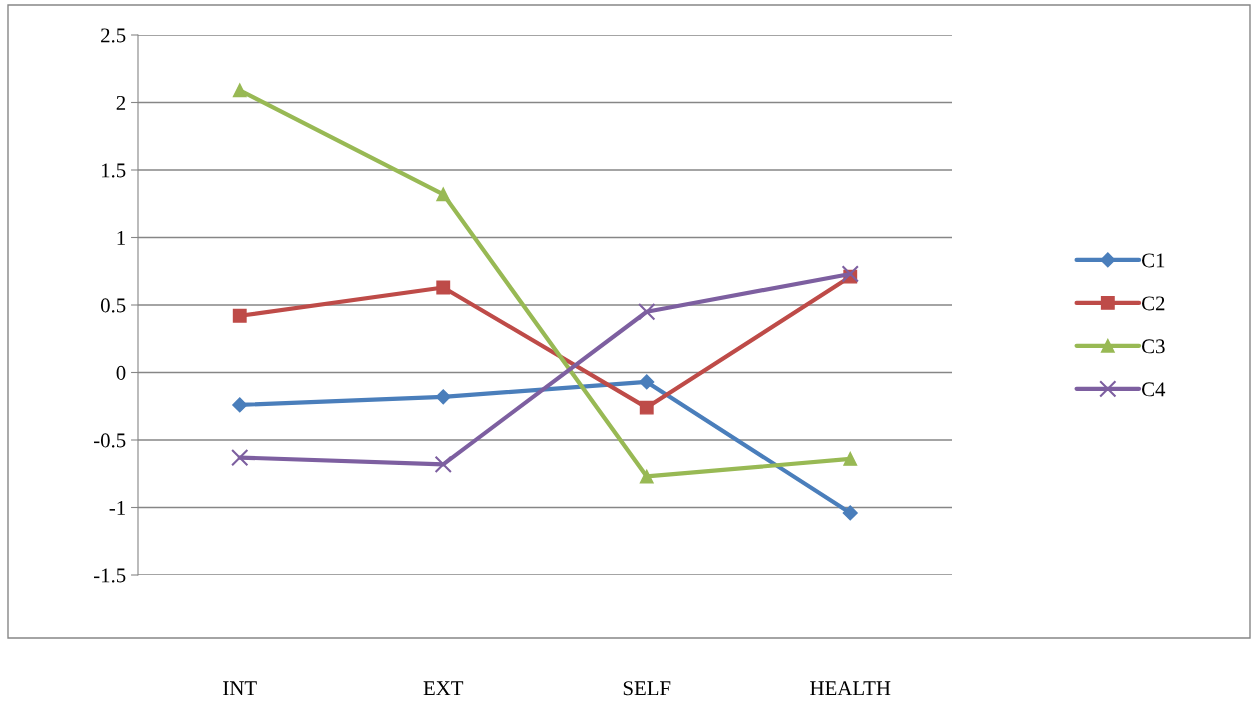  What do you see at coordinates (647, 688) in the screenshot?
I see `x-tick-label: SELF` at bounding box center [647, 688].